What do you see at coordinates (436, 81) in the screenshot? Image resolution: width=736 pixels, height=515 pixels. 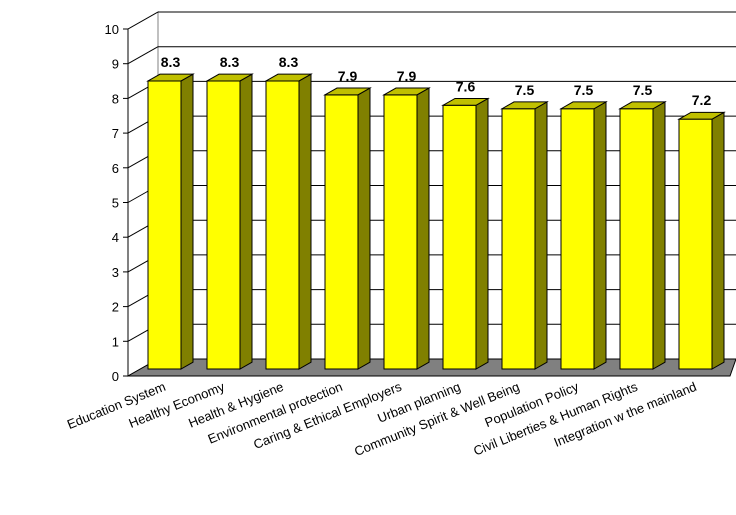 I see `data-labels: 8.3 8.3 8.3 7.9 7.9 7.6 7.5 7.5 7.5 7.2` at bounding box center [436, 81].